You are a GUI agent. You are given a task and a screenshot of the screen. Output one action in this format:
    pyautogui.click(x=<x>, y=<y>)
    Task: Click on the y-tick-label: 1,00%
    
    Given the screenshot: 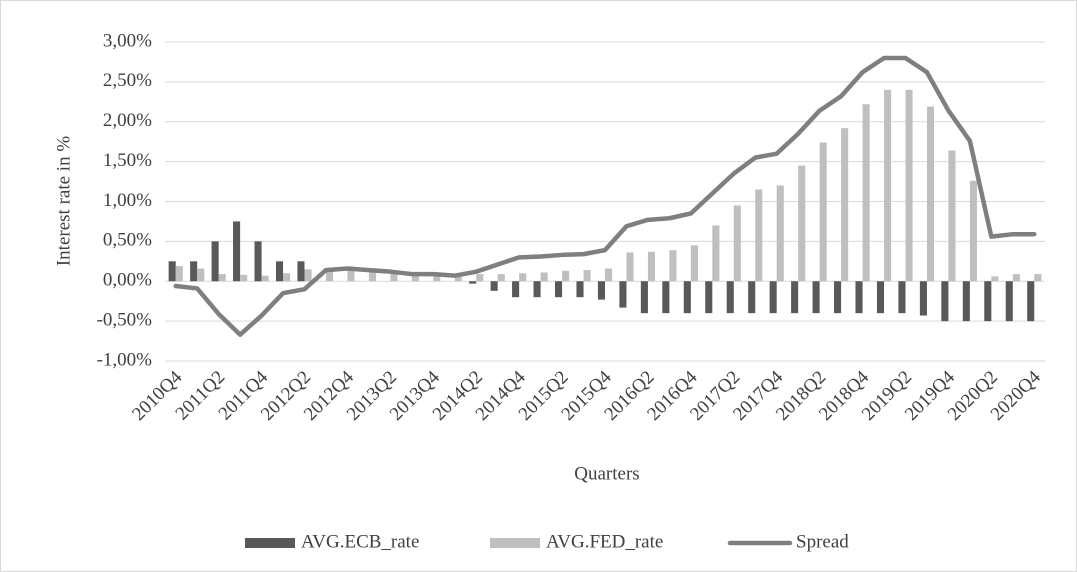 What is the action you would take?
    pyautogui.click(x=127, y=200)
    